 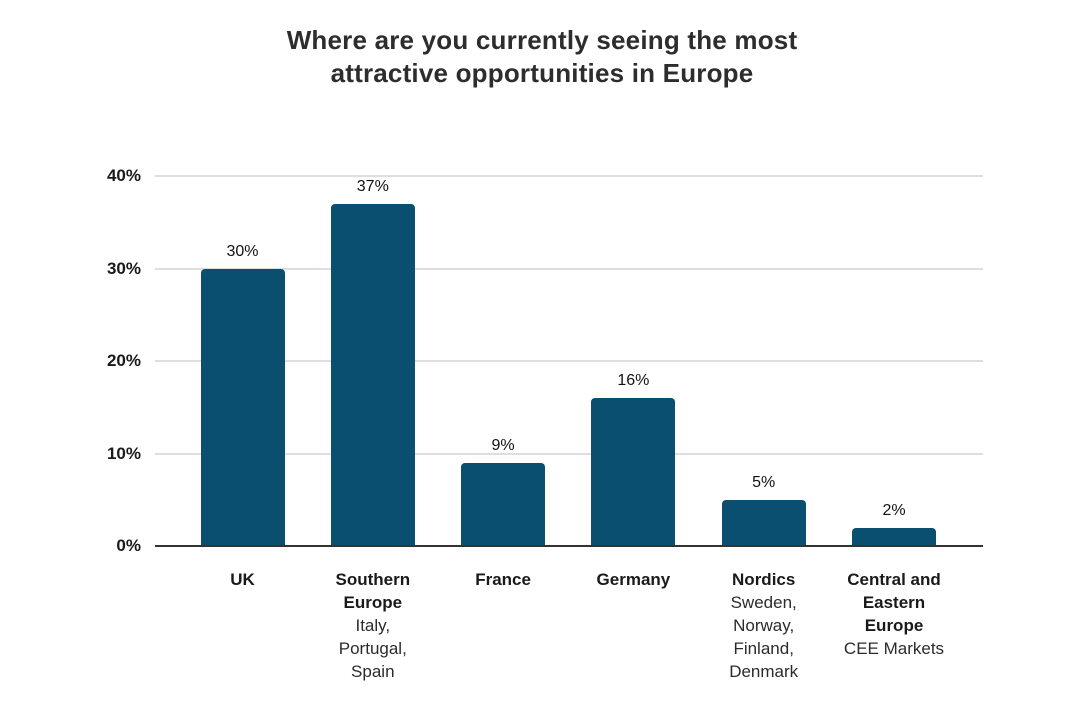 I want to click on x-axis-sublabel-line: Norway,, so click(x=764, y=625).